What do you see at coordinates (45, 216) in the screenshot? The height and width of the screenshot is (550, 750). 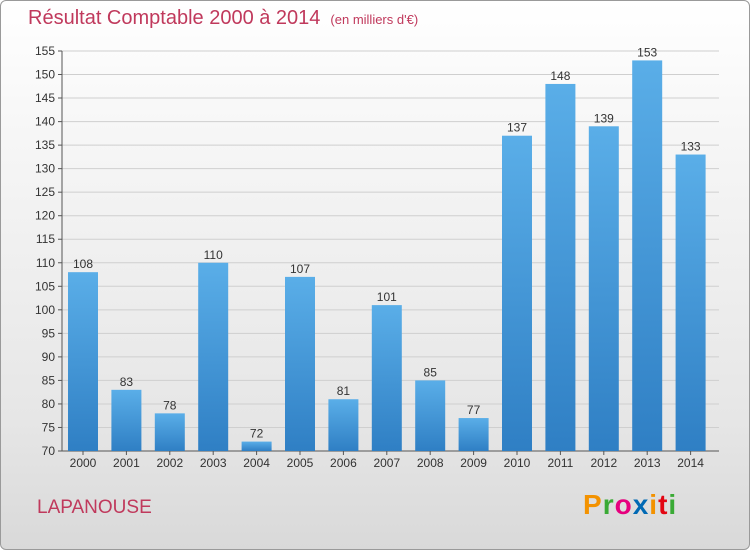 I see `y-tick-label: 120` at bounding box center [45, 216].